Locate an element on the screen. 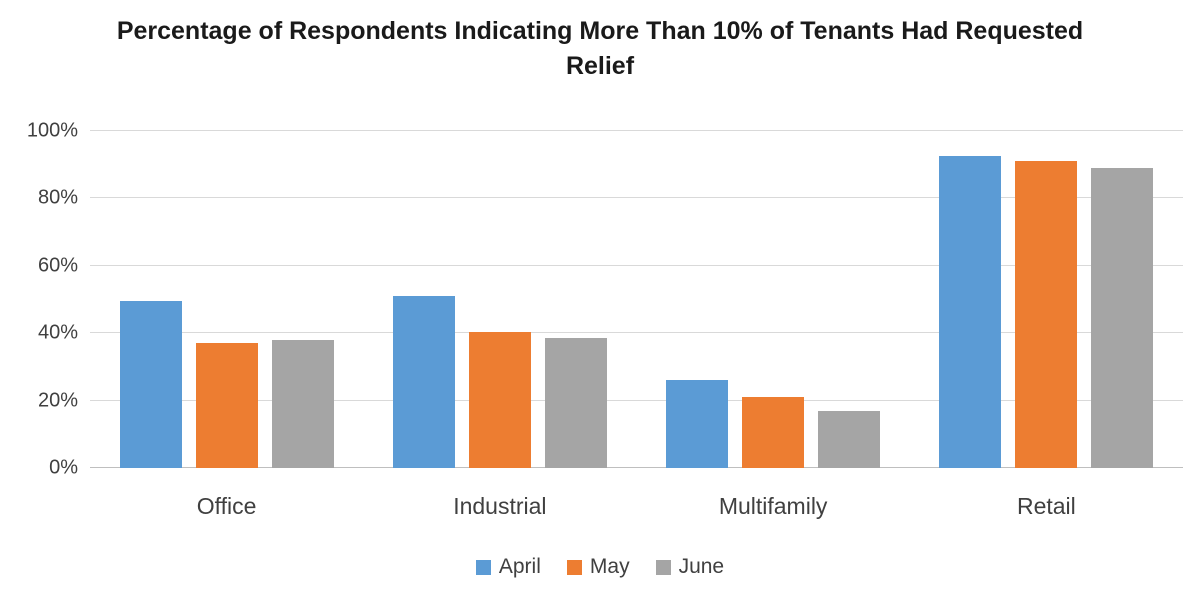 The height and width of the screenshot is (599, 1200). bar-may-multifamily is located at coordinates (773, 432).